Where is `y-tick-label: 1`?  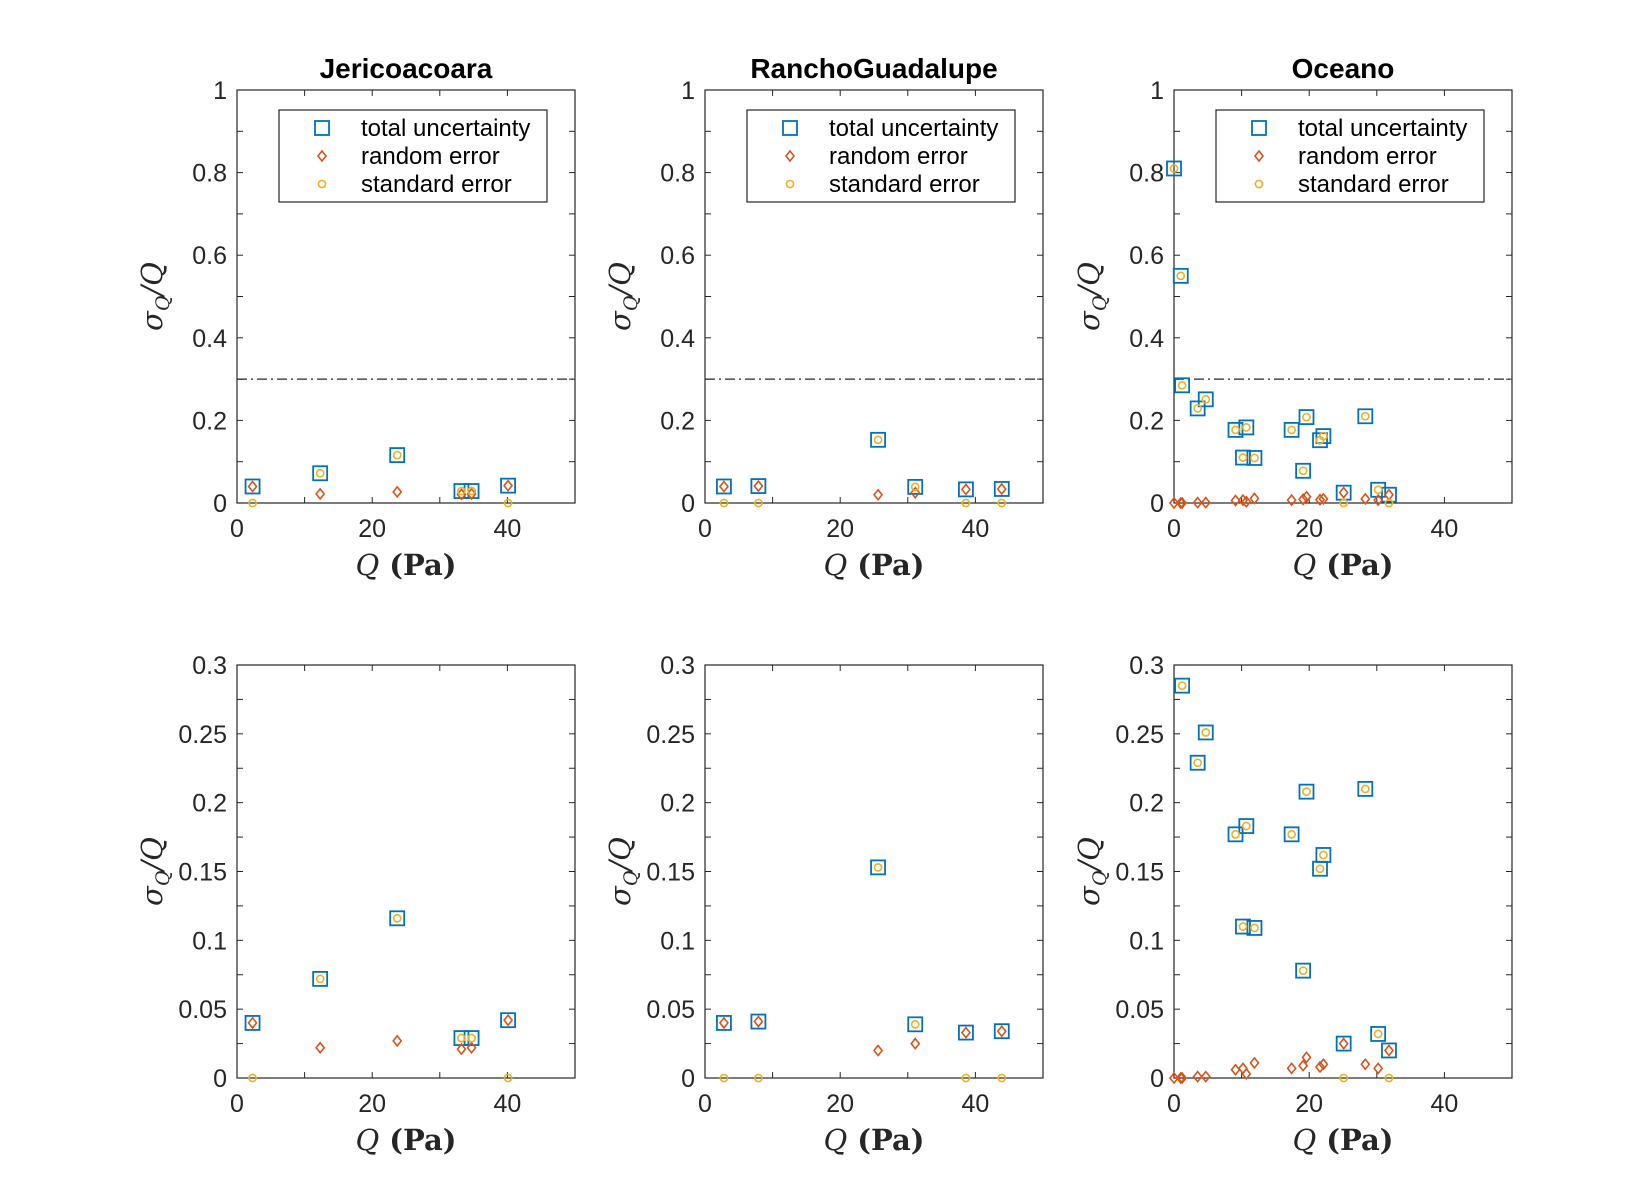
y-tick-label: 1 is located at coordinates (220, 91).